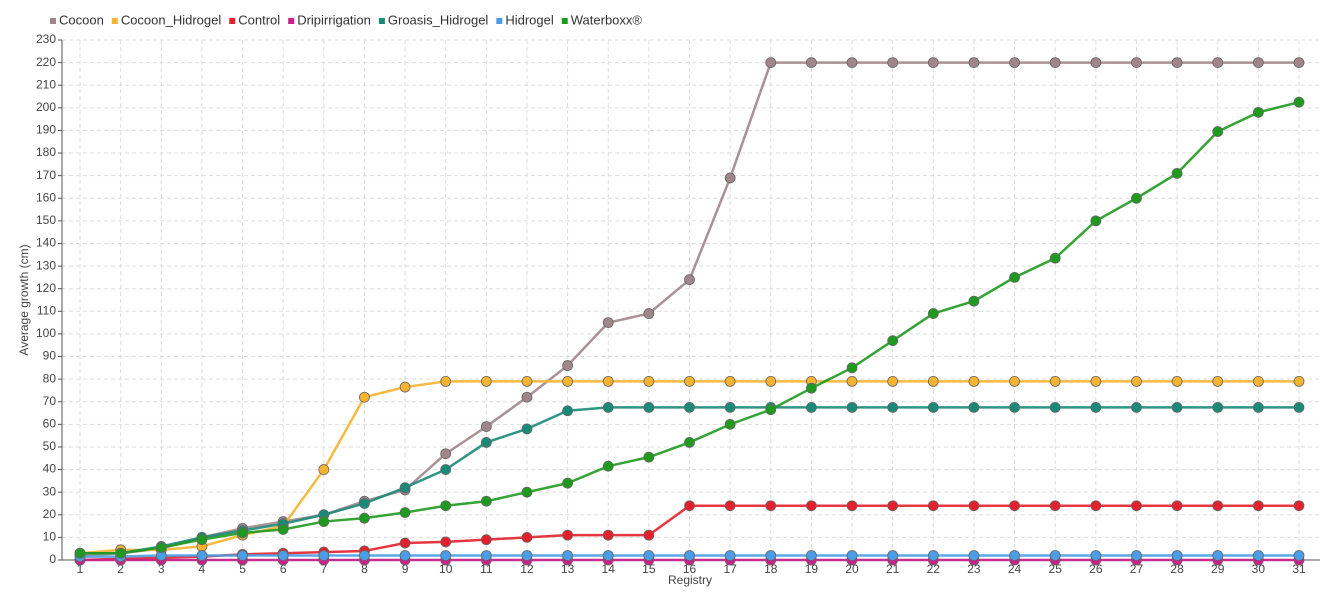 The height and width of the screenshot is (600, 1340). I want to click on y-tick-label: 210, so click(46, 84).